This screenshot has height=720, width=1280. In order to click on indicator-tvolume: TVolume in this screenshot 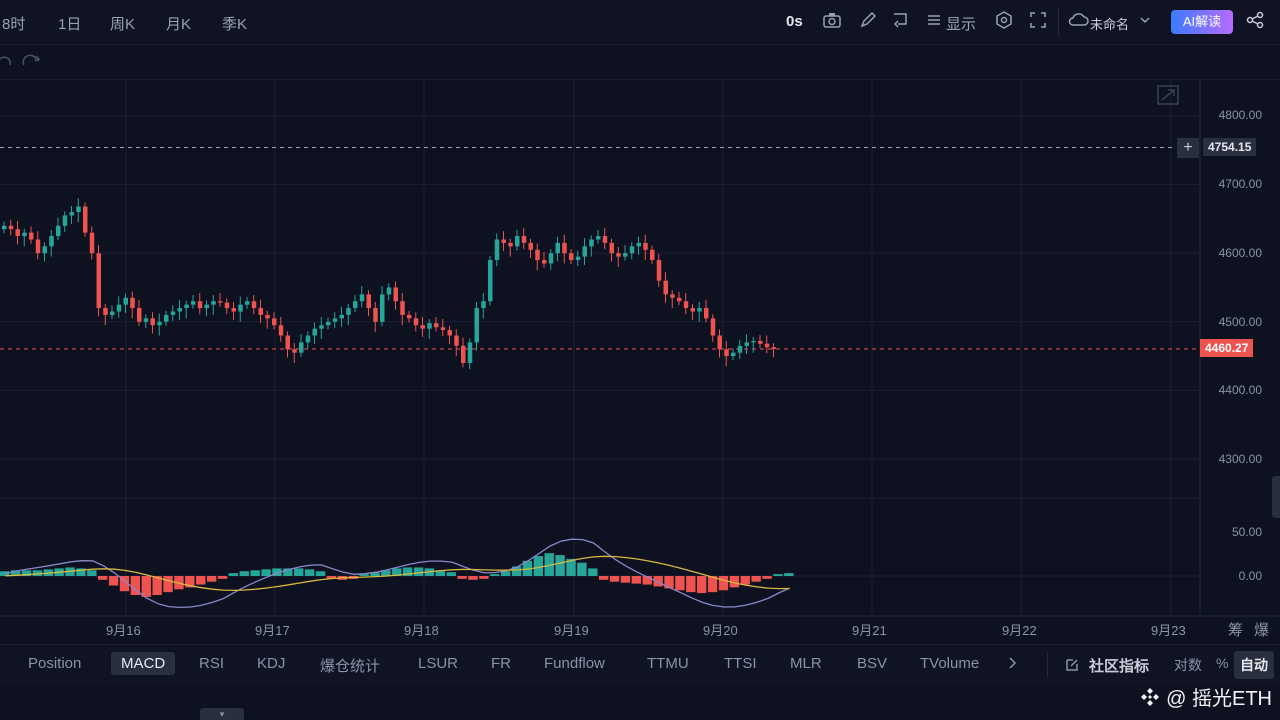, I will do `click(950, 663)`.